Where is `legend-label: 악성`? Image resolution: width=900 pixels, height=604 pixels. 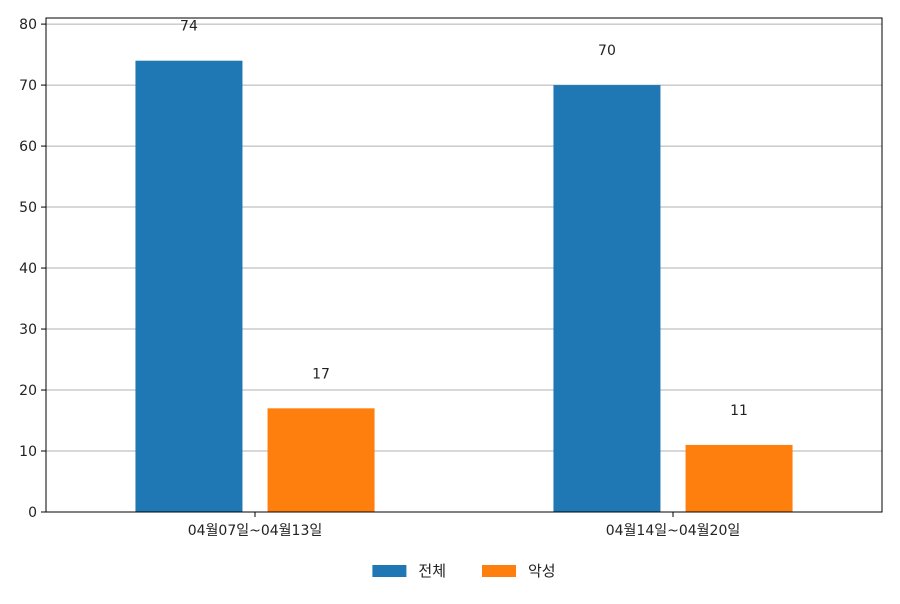 legend-label: 악성 is located at coordinates (542, 571).